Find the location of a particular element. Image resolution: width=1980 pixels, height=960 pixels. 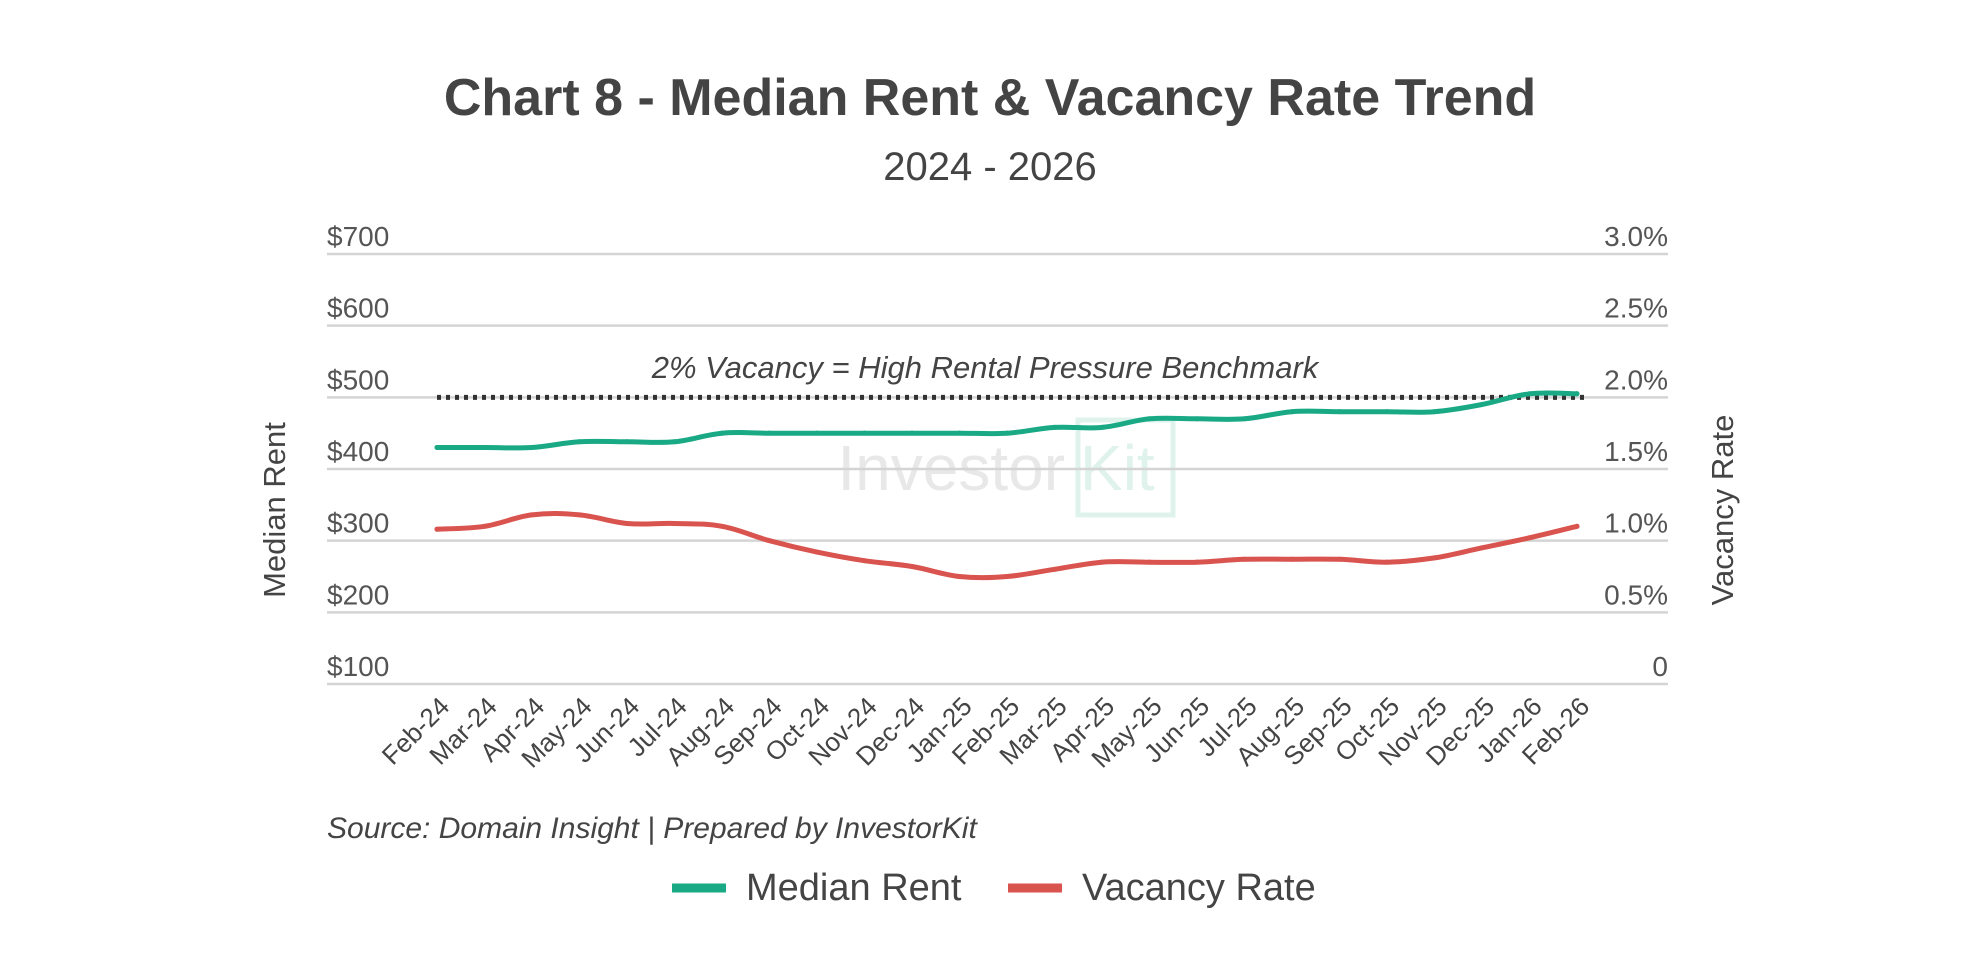

right-tick-label: 2.5% is located at coordinates (1636, 308).